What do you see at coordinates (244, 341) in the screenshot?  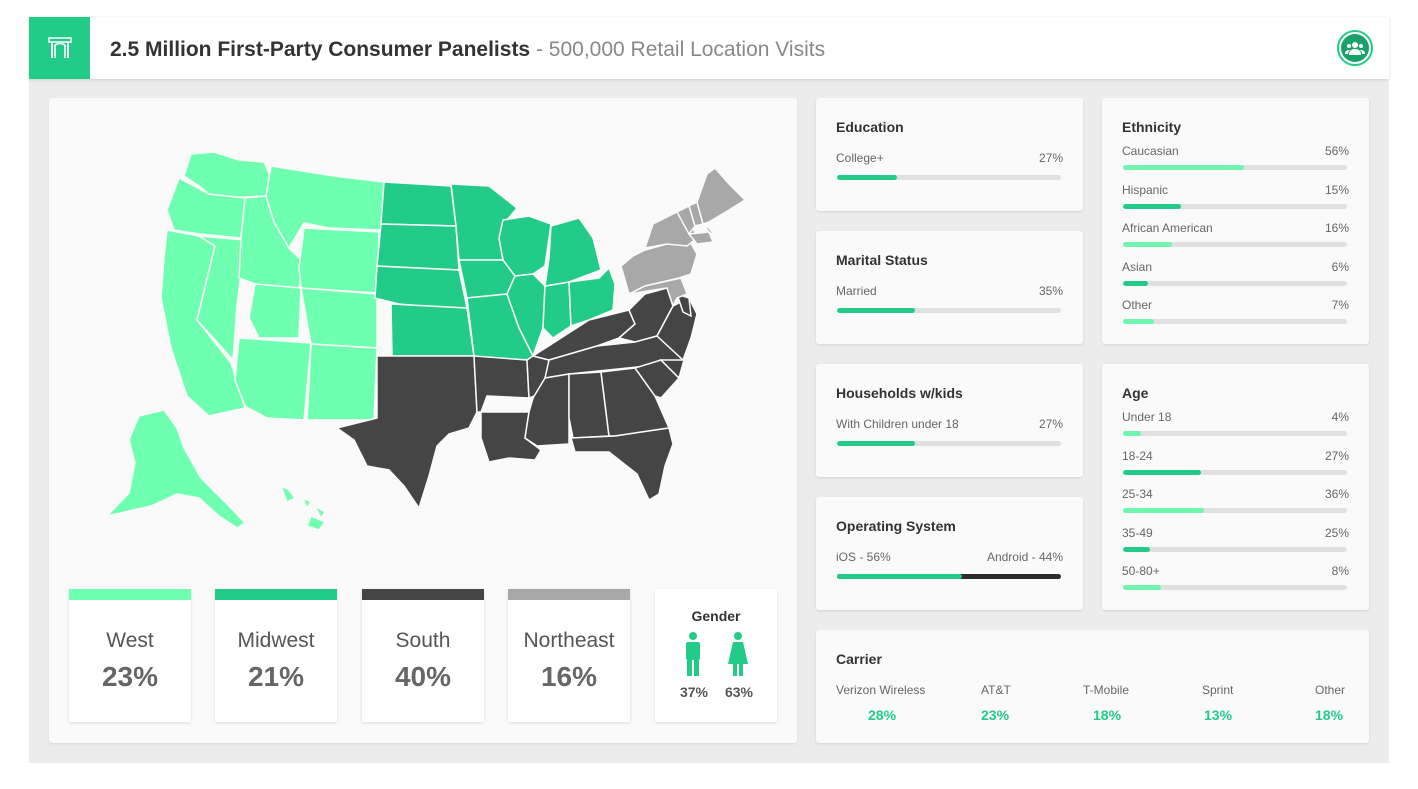 I see `map-region-west` at bounding box center [244, 341].